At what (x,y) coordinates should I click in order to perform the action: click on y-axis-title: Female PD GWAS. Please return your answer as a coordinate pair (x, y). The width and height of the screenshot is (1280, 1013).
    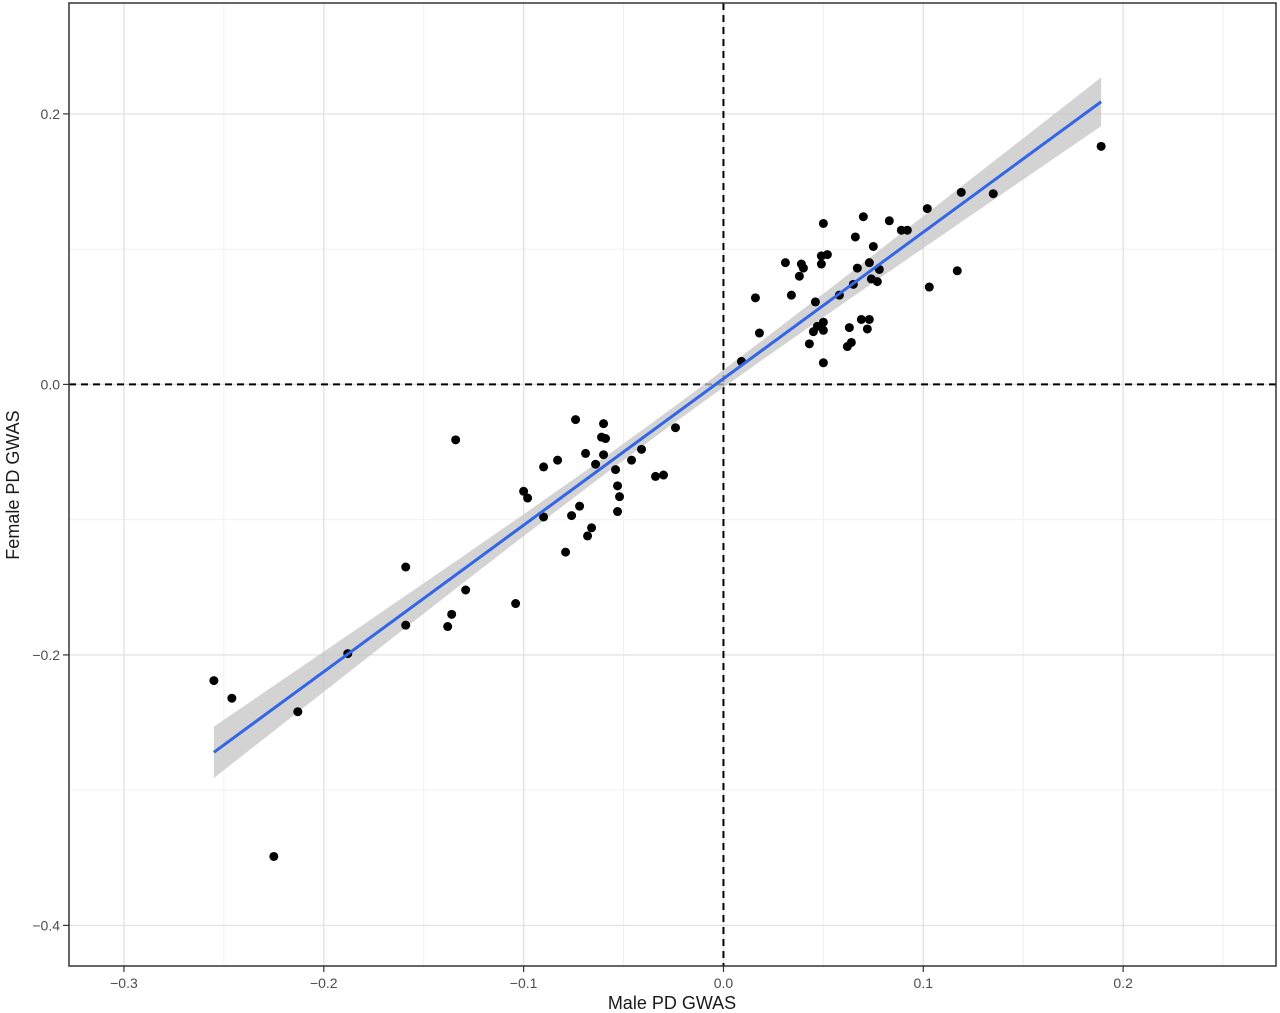
    Looking at the image, I should click on (13, 484).